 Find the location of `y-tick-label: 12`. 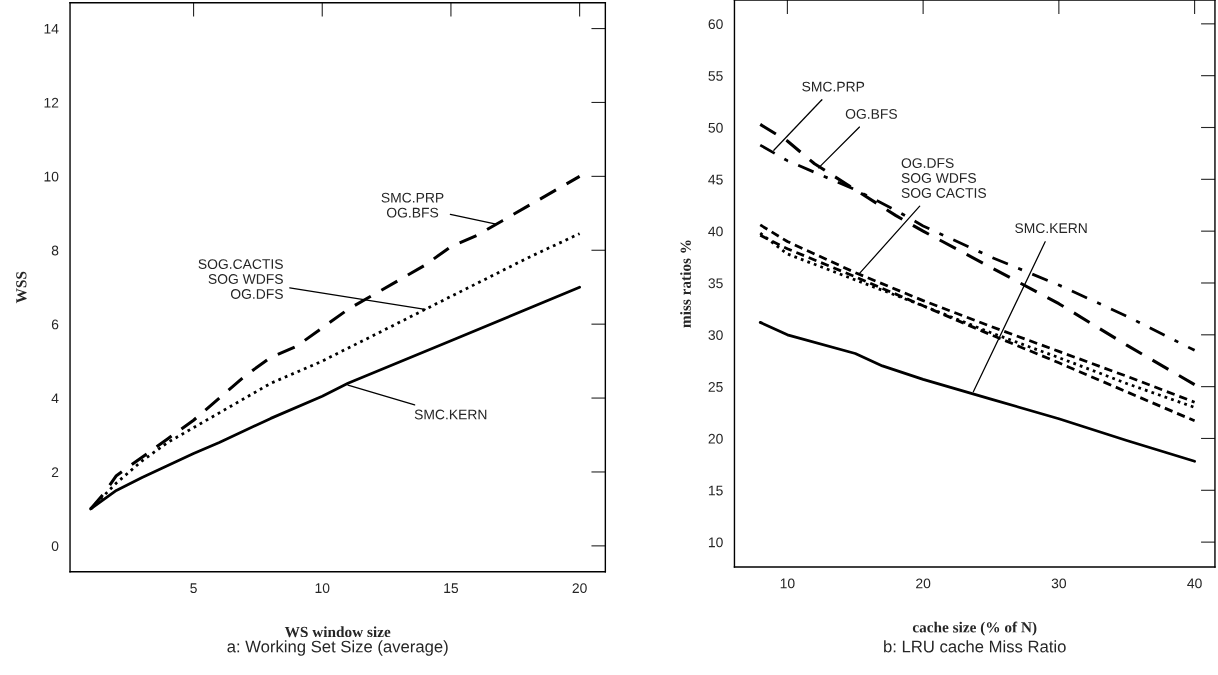

y-tick-label: 12 is located at coordinates (51, 102).